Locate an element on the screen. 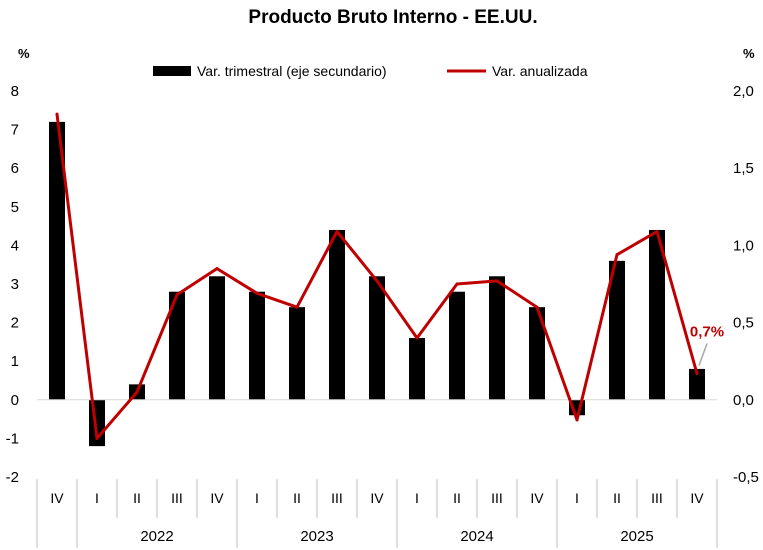  left-tick-label: 0 is located at coordinates (15, 400).